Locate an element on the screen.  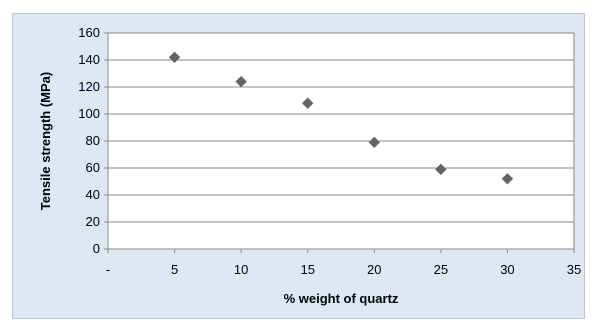
y-tick-label: 80 is located at coordinates (93, 140).